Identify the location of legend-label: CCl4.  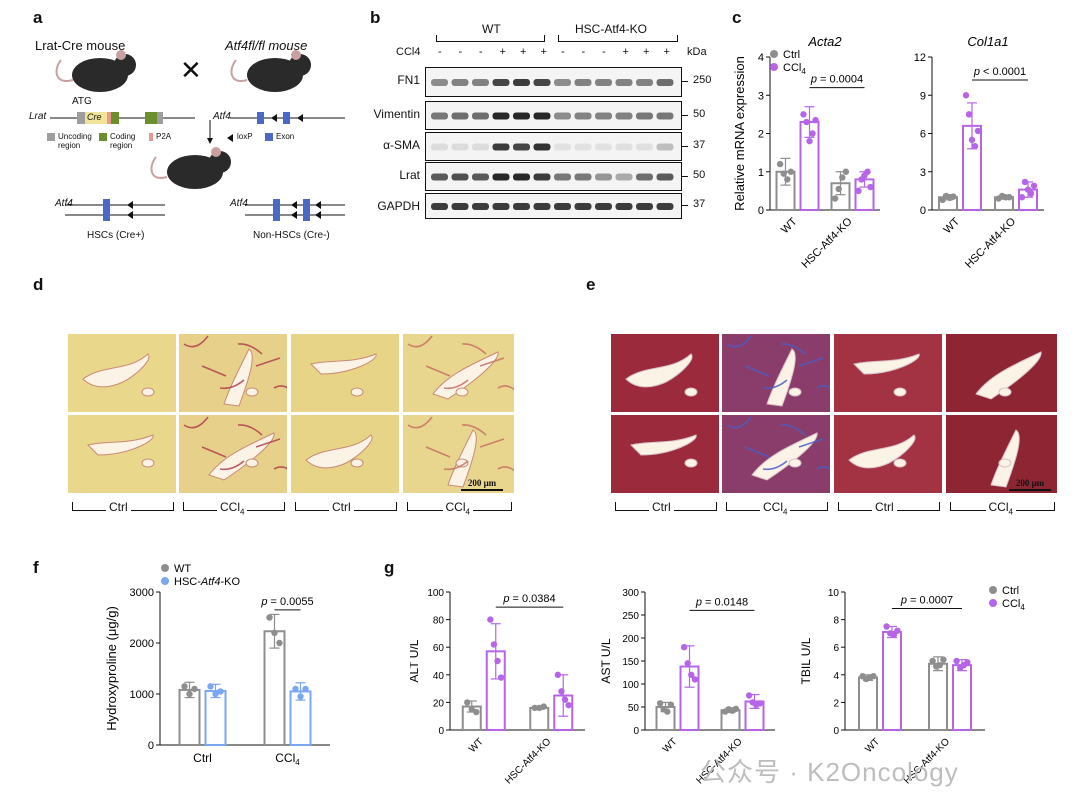
(1013, 605).